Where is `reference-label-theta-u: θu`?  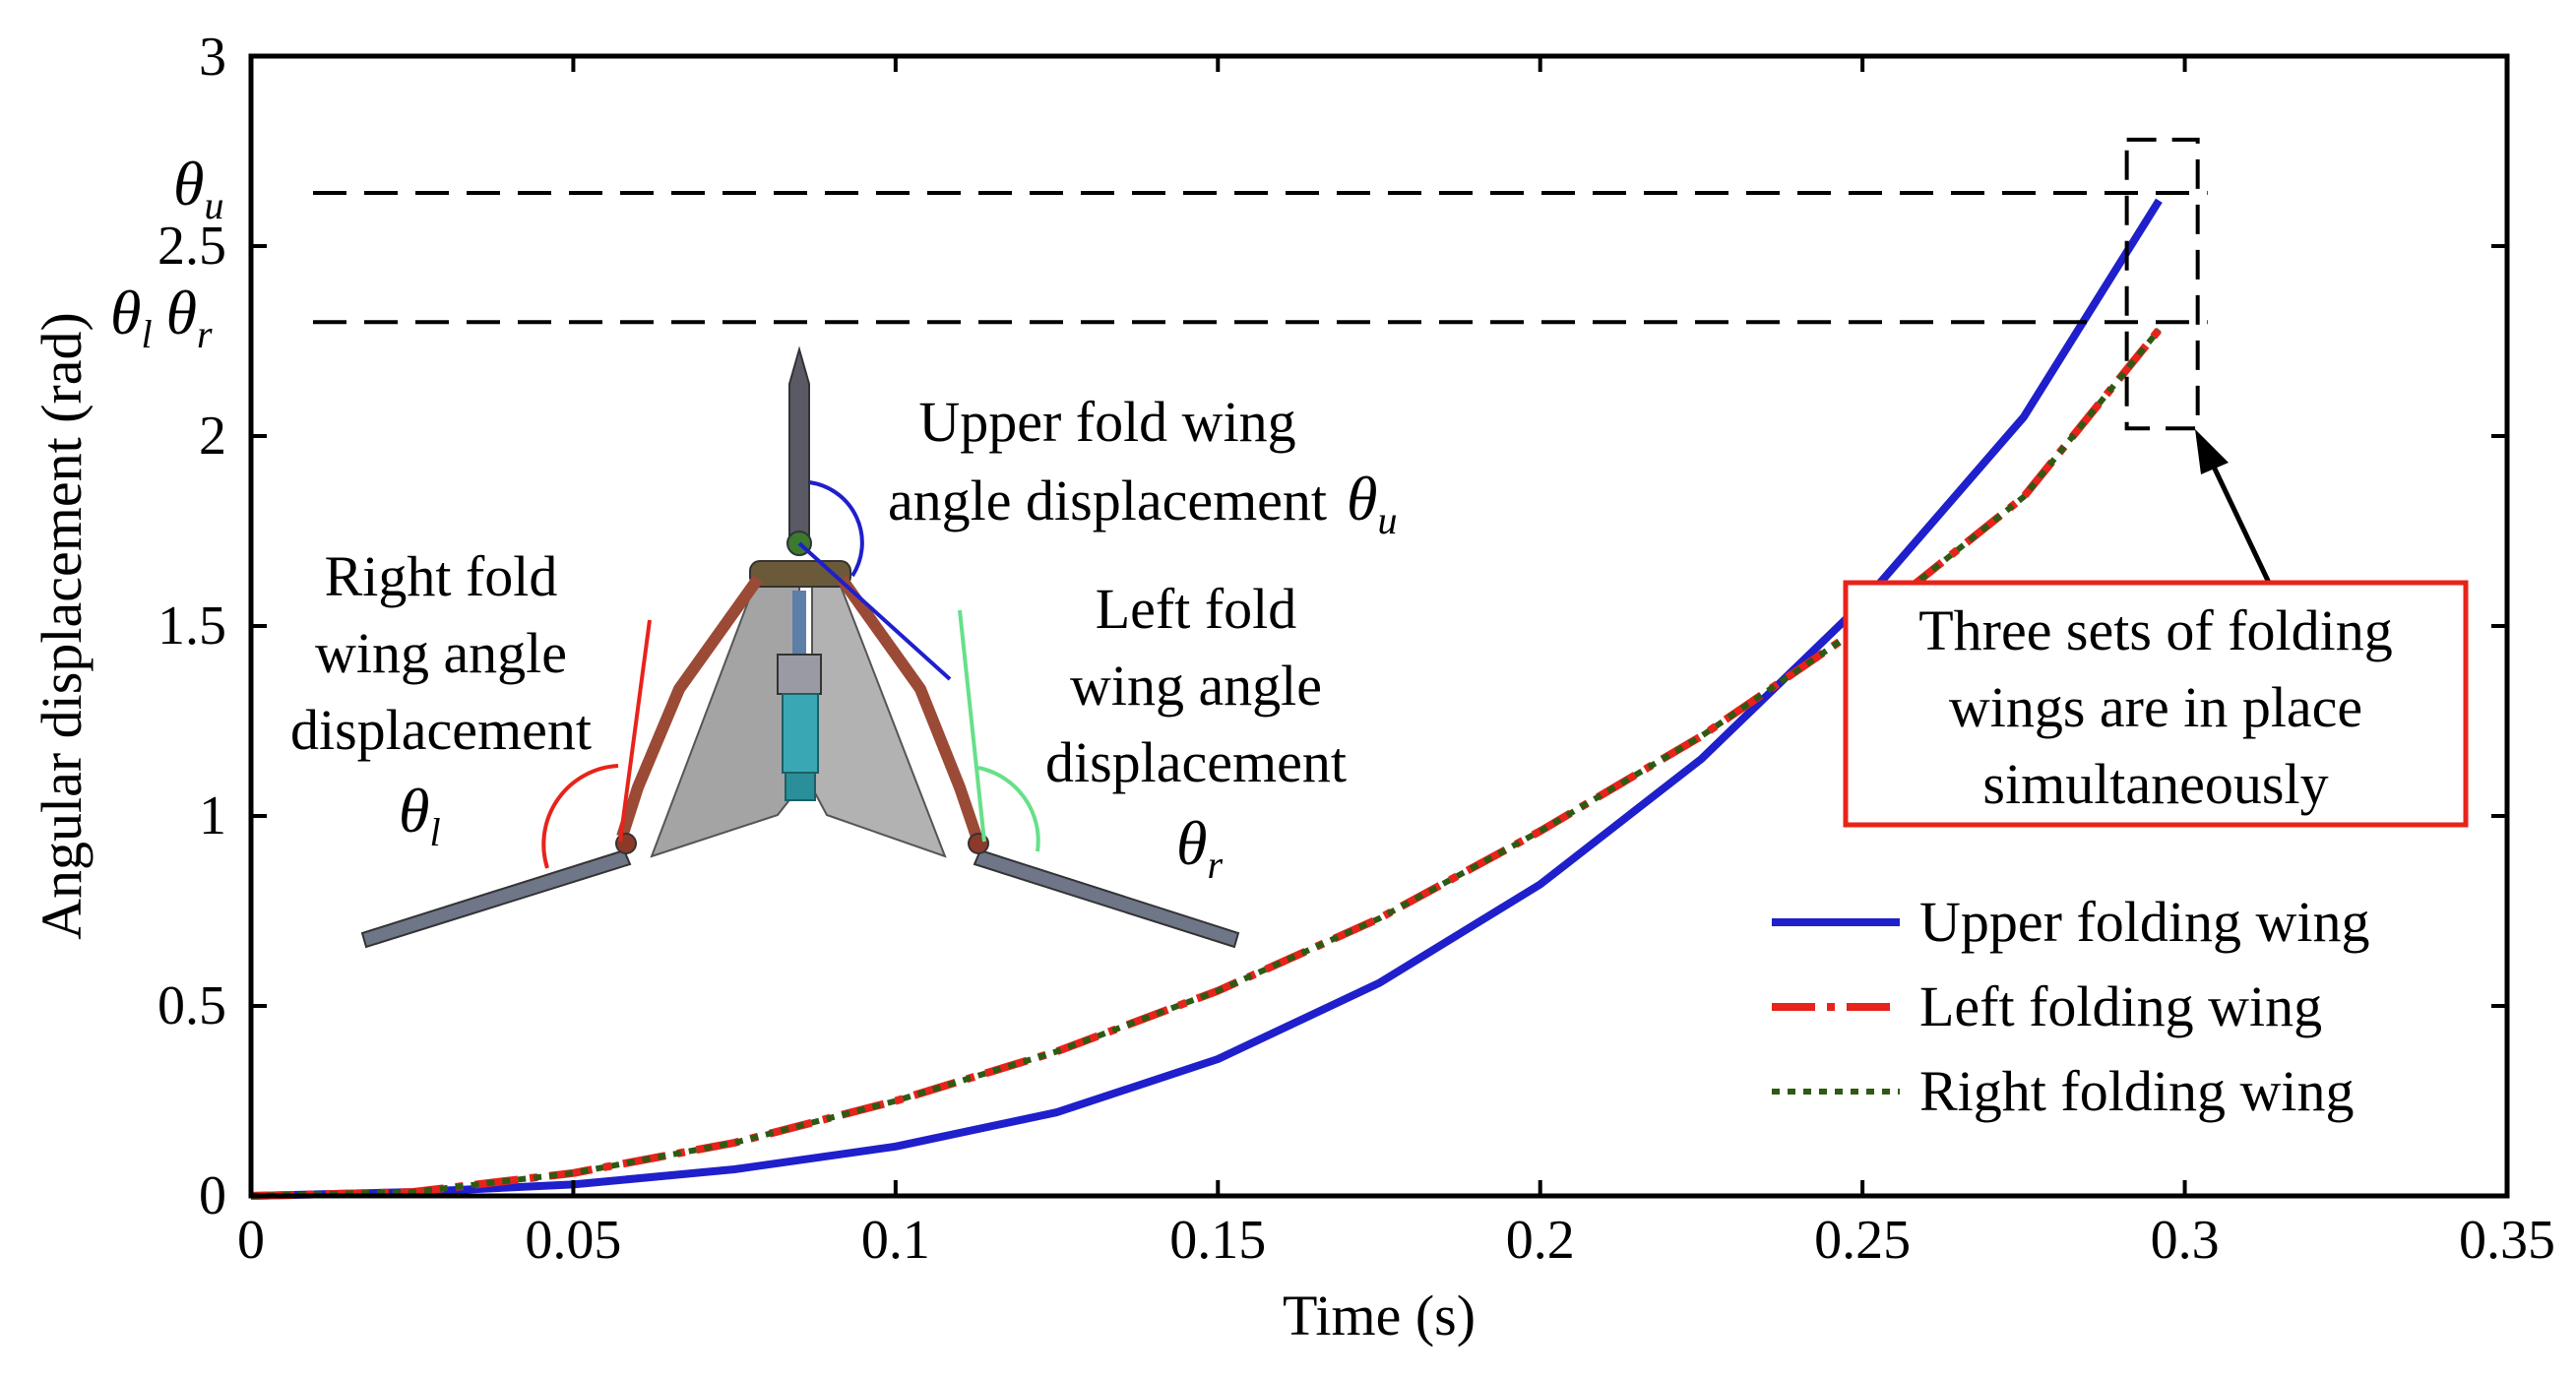
reference-label-theta-u: θu is located at coordinates (198, 188).